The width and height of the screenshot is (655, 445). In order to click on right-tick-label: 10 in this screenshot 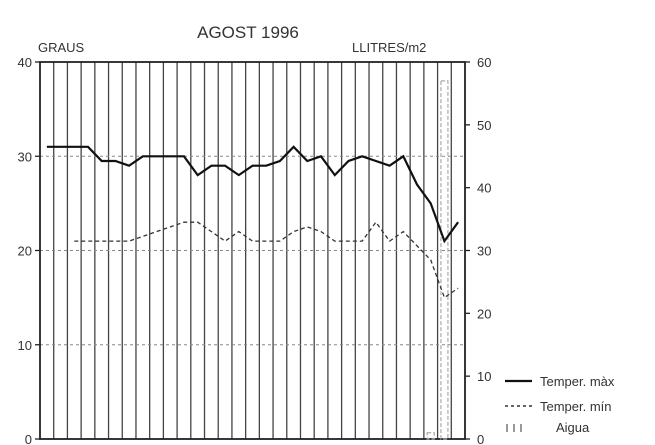, I will do `click(484, 376)`.